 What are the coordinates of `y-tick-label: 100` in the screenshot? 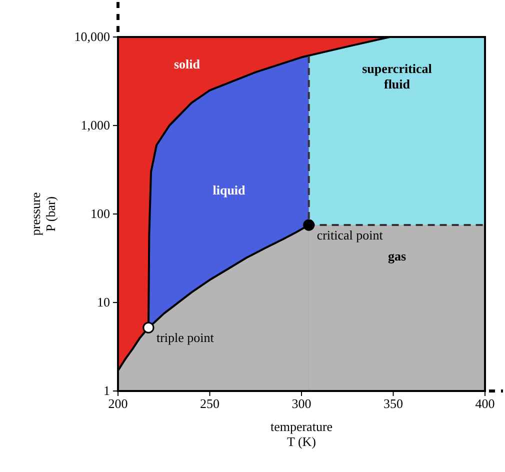 It's located at (100, 214).